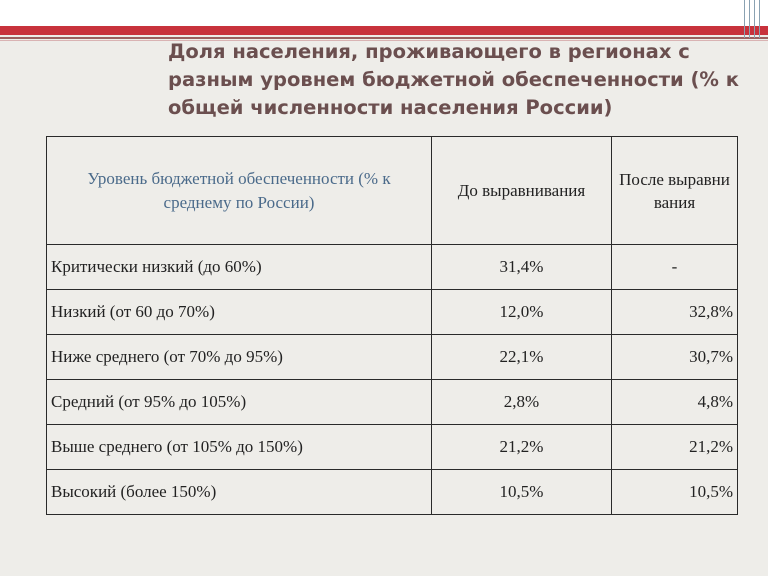 Image resolution: width=768 pixels, height=576 pixels. Describe the element at coordinates (521, 190) in the screenshot. I see `column-header-before: До выравнивания` at that location.